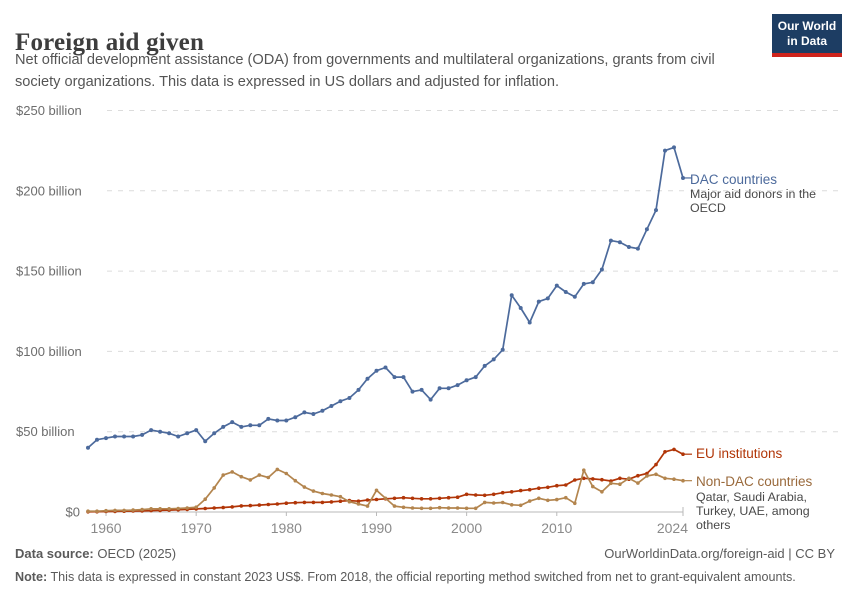  What do you see at coordinates (73, 512) in the screenshot?
I see `svg-text: $0` at bounding box center [73, 512].